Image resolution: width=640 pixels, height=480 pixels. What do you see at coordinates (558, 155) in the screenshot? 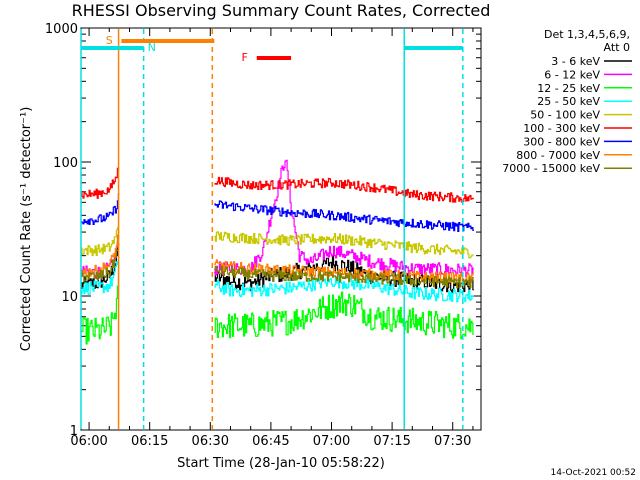
I see `legend-label: 800 - 7000 keV` at bounding box center [558, 155].